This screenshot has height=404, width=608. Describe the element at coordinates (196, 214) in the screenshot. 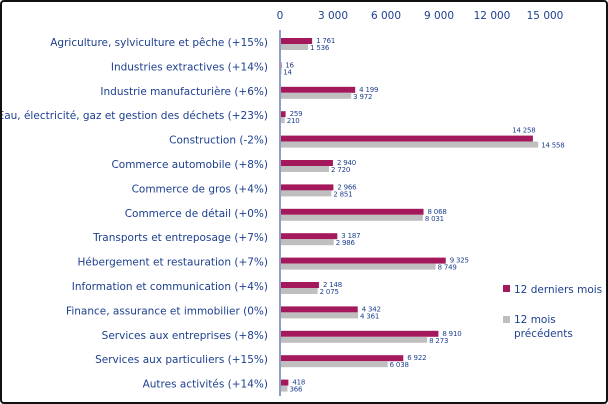

I see `category-label: Commerce de détail (+0%)` at that location.